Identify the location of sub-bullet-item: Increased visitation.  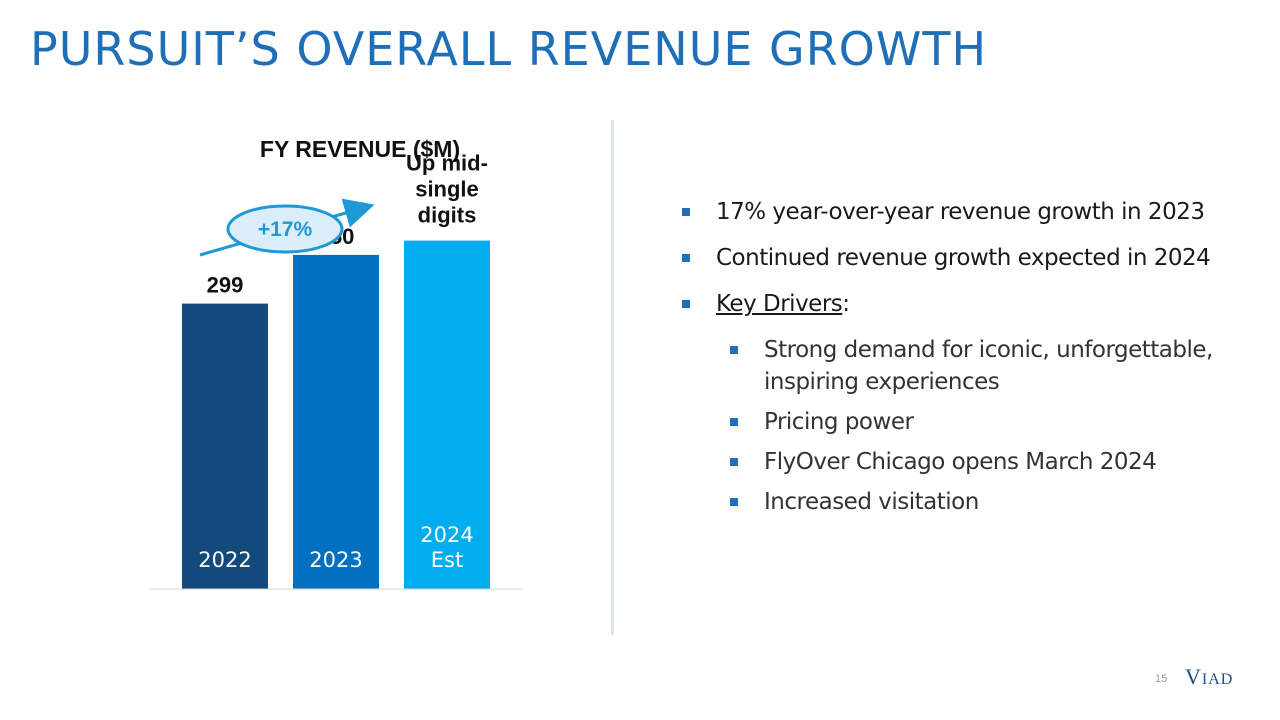
(950, 502).